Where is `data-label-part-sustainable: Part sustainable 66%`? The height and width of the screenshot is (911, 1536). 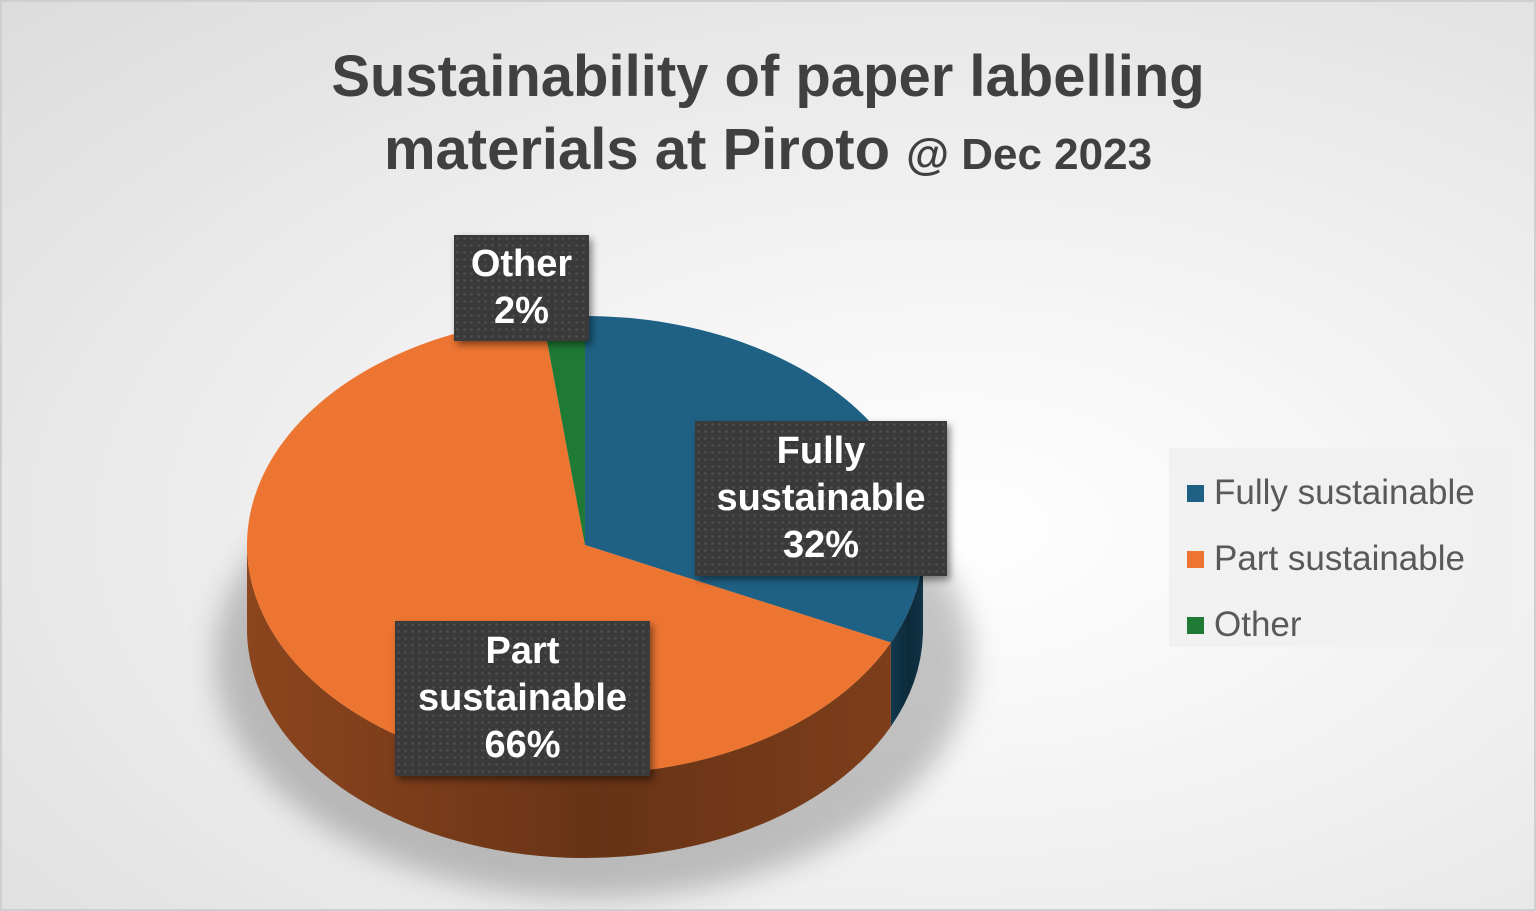 data-label-part-sustainable: Part sustainable 66% is located at coordinates (522, 698).